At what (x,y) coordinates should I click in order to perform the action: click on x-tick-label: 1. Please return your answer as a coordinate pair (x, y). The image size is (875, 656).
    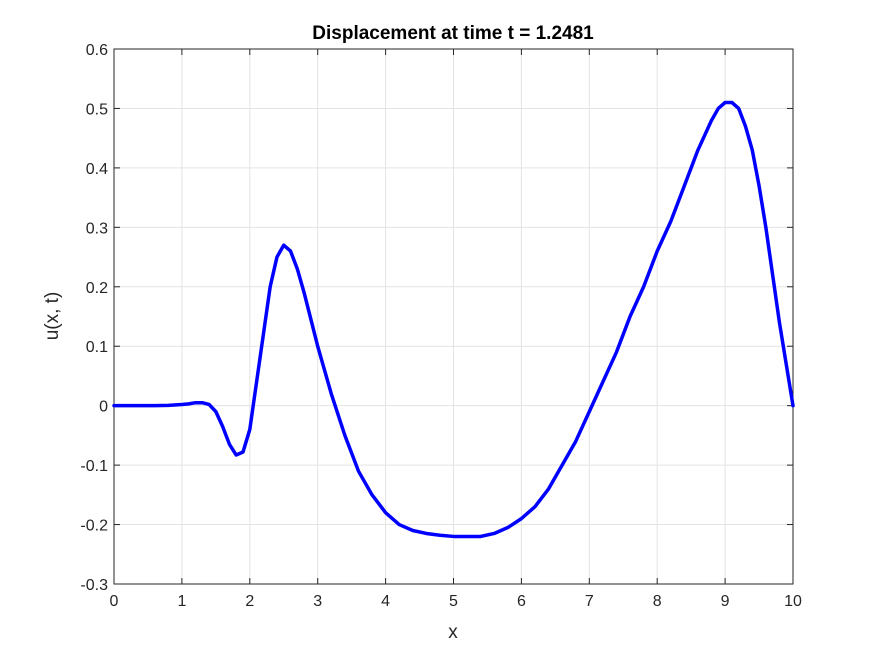
    Looking at the image, I should click on (181, 601).